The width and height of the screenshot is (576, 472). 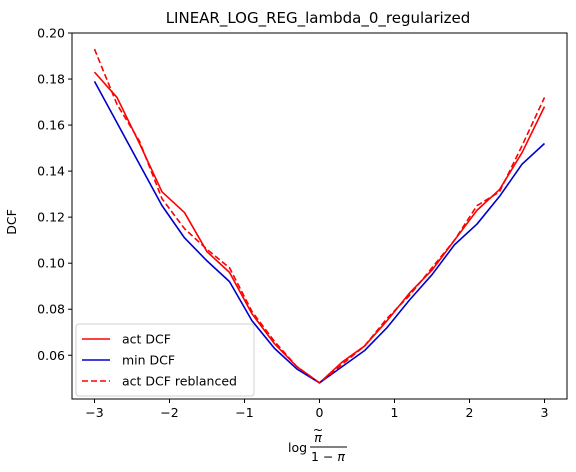 I want to click on x-axis-label: log π ~ 1 − π, so click(x=317, y=443).